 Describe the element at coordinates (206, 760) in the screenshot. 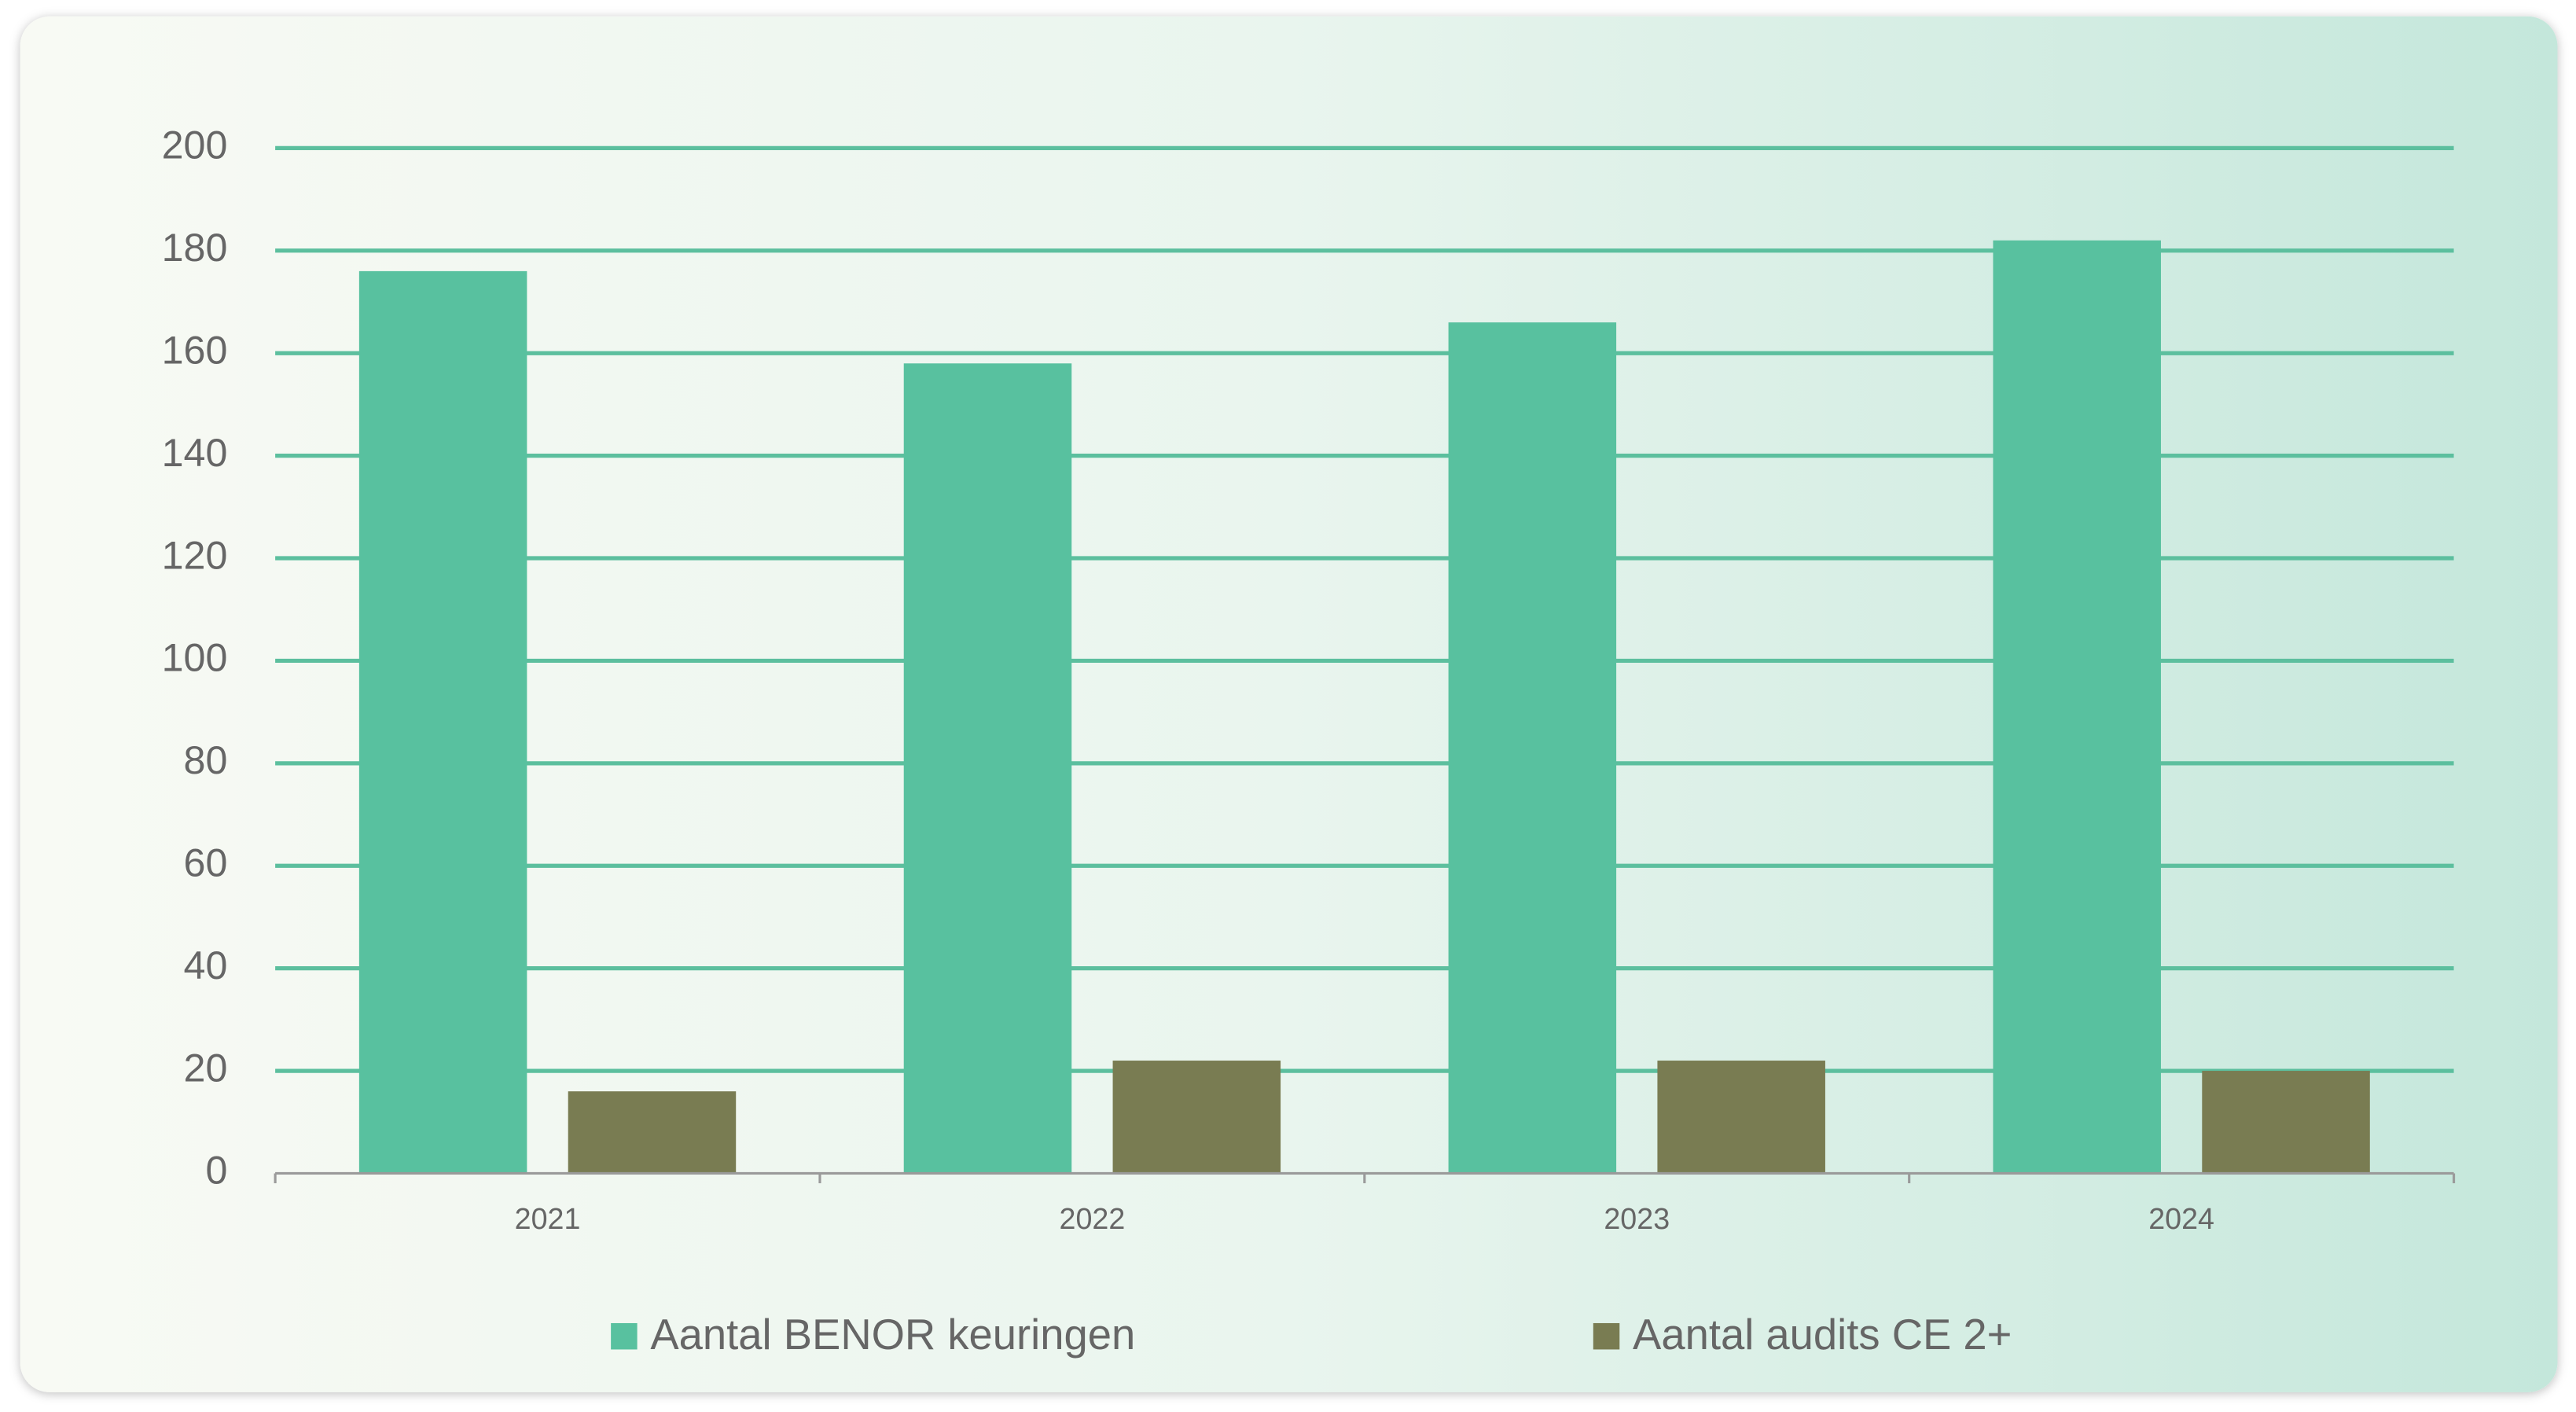

I see `y-tick-label: 80` at that location.